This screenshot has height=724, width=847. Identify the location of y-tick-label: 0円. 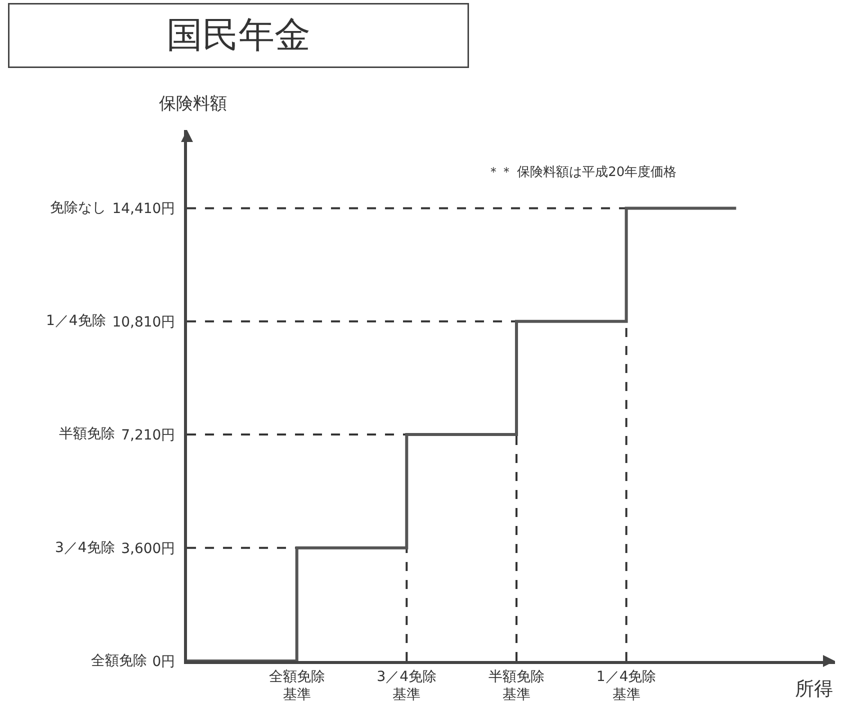
(164, 662).